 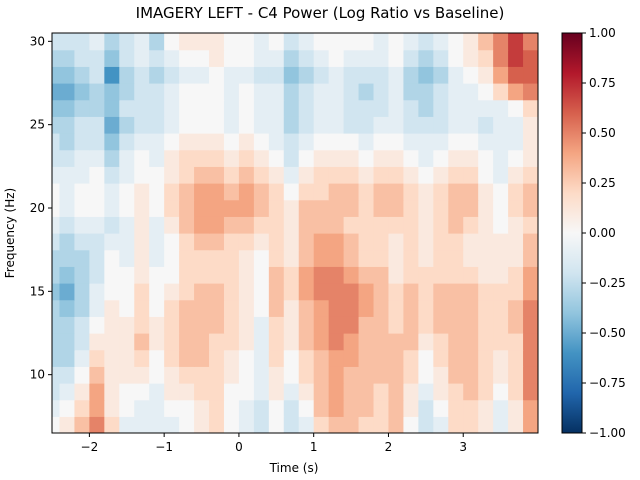 What do you see at coordinates (602, 83) in the screenshot?
I see `colorbar-tick-label: 0.75` at bounding box center [602, 83].